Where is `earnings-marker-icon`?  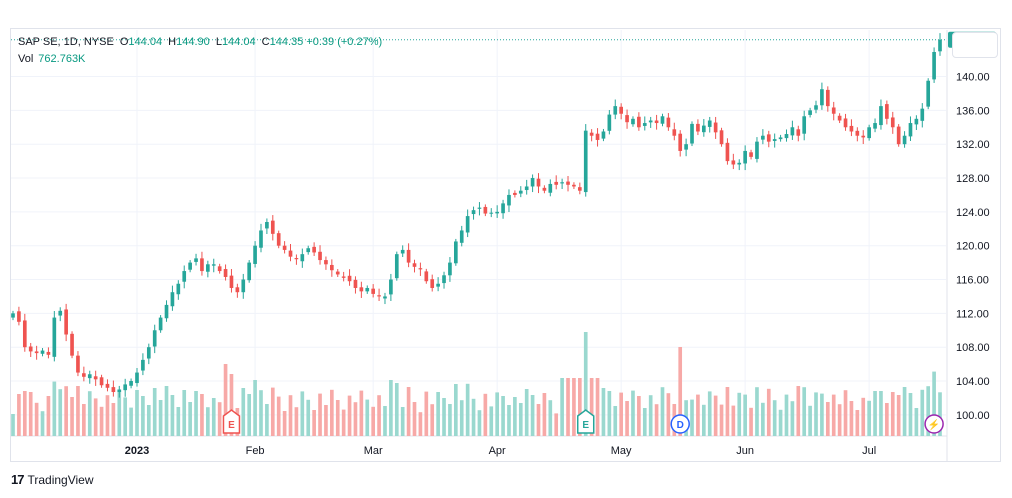
earnings-marker-icon is located at coordinates (231, 421).